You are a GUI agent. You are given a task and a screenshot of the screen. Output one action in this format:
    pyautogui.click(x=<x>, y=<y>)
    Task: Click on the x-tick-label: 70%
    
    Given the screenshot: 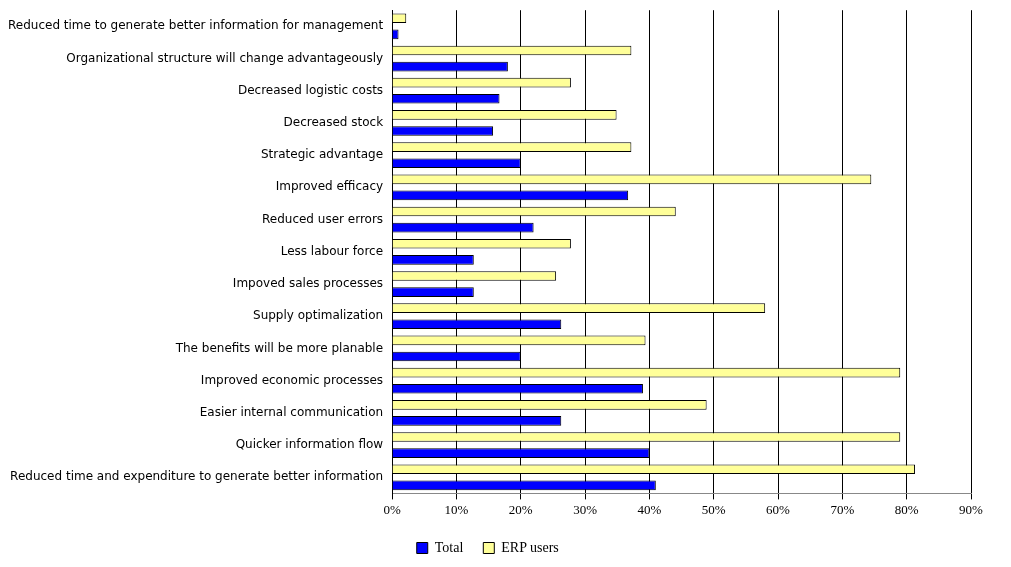 What is the action you would take?
    pyautogui.click(x=842, y=509)
    